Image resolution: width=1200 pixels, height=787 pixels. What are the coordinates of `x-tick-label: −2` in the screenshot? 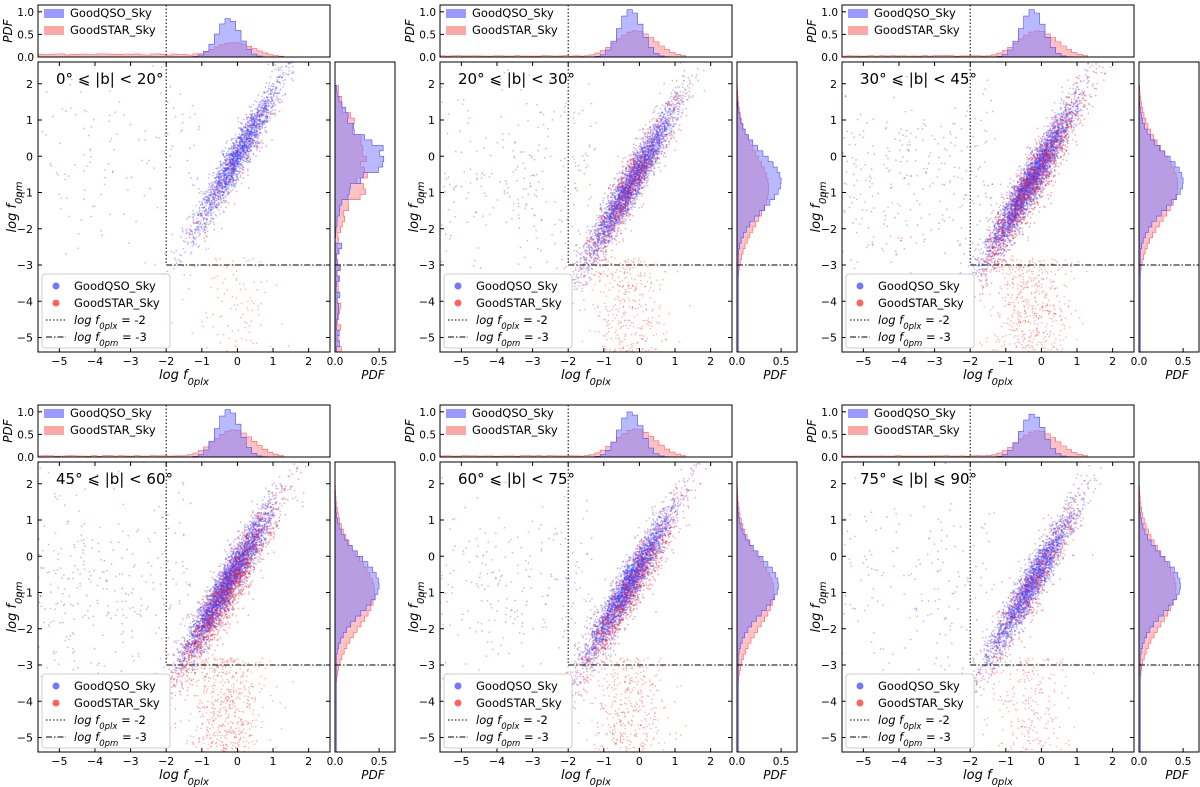 It's located at (166, 361).